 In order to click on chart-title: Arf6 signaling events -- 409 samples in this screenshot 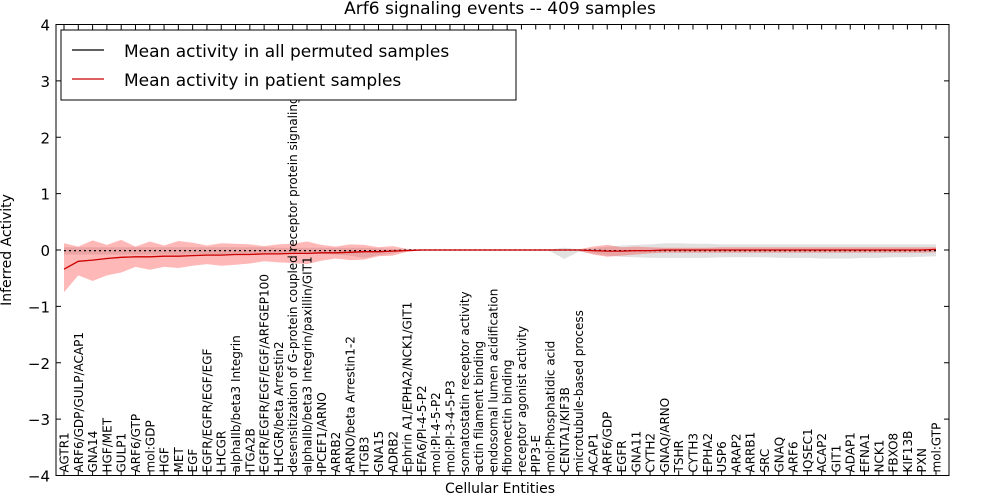, I will do `click(500, 9)`.